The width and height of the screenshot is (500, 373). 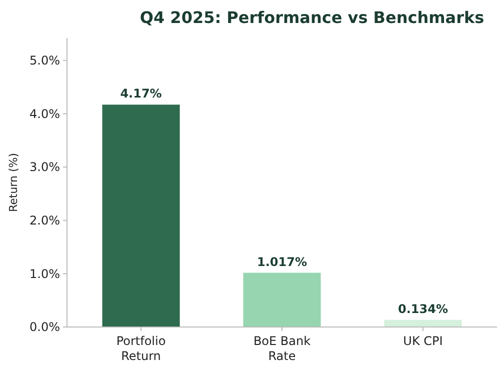 I want to click on y-tick-label: 5.0%, so click(x=45, y=61).